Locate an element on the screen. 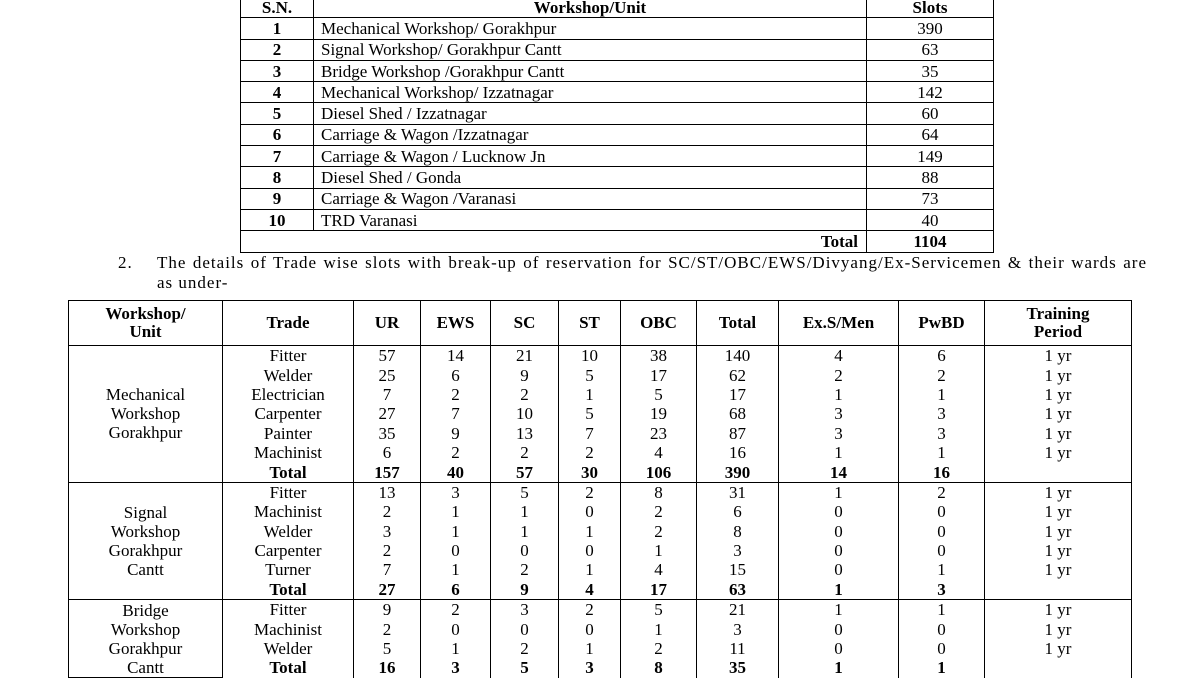 This screenshot has height=678, width=1200. sn-cell: 10 is located at coordinates (277, 220).